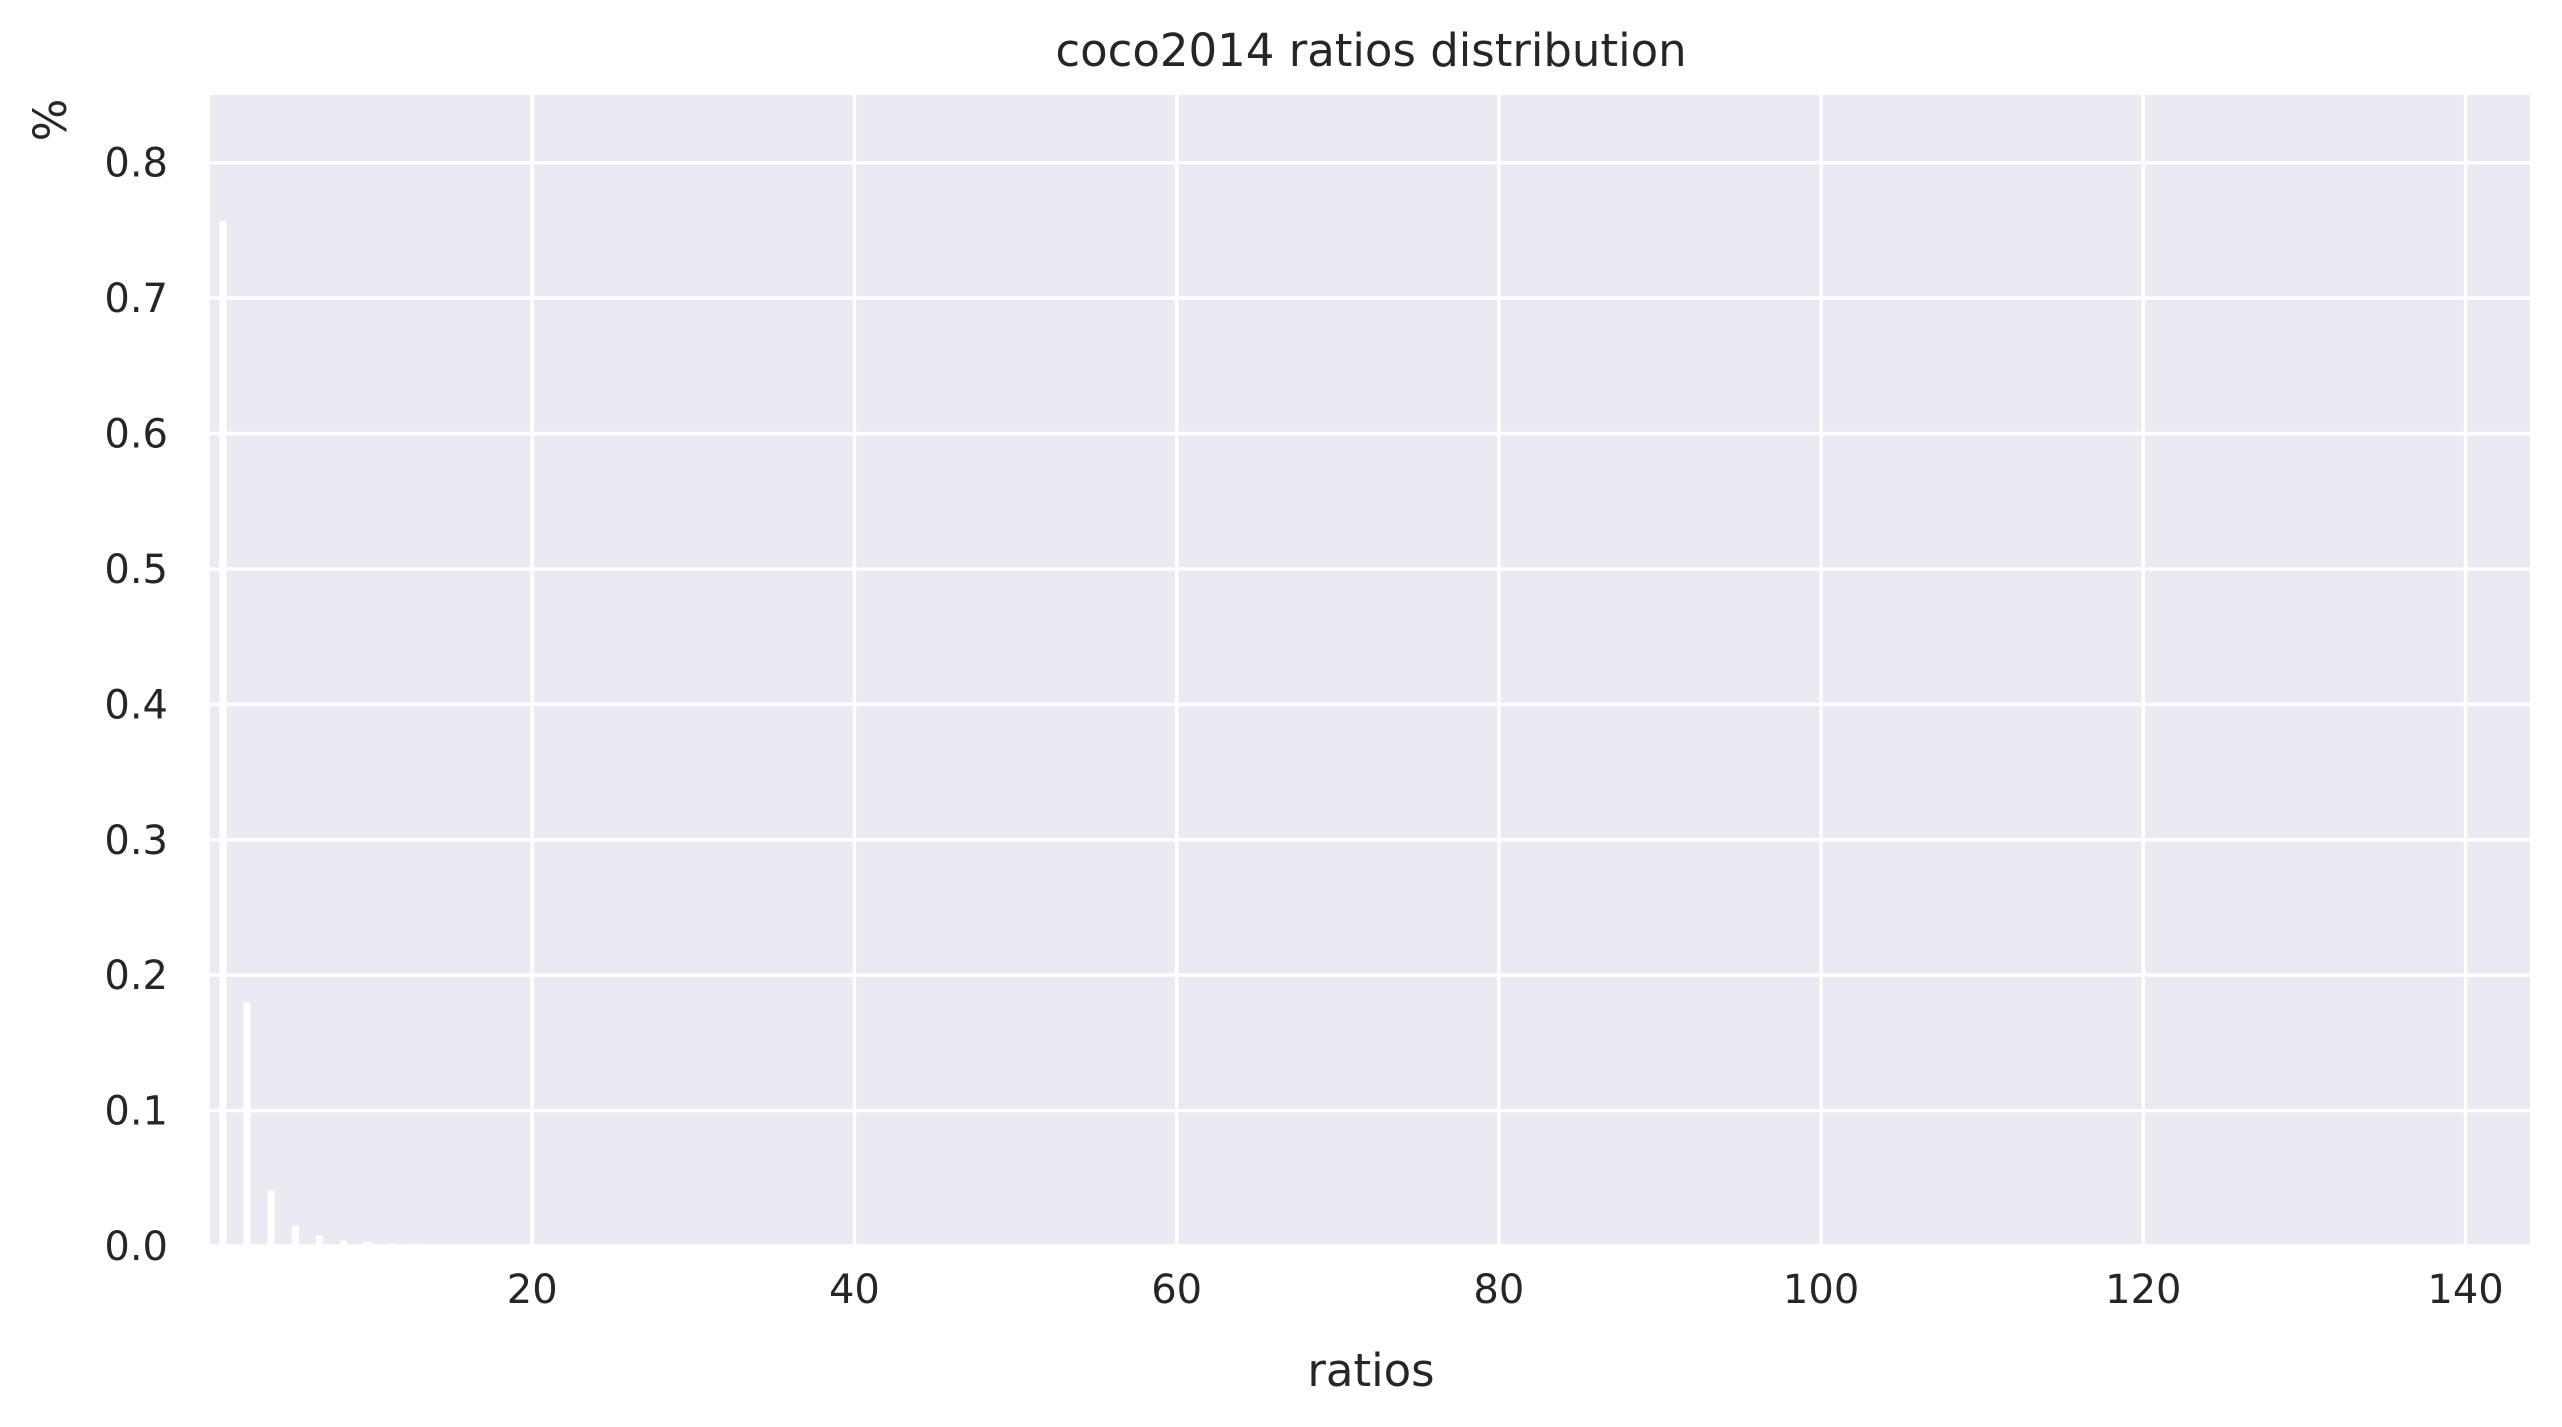 The image size is (2562, 1427). I want to click on bars, so click(356, 733).